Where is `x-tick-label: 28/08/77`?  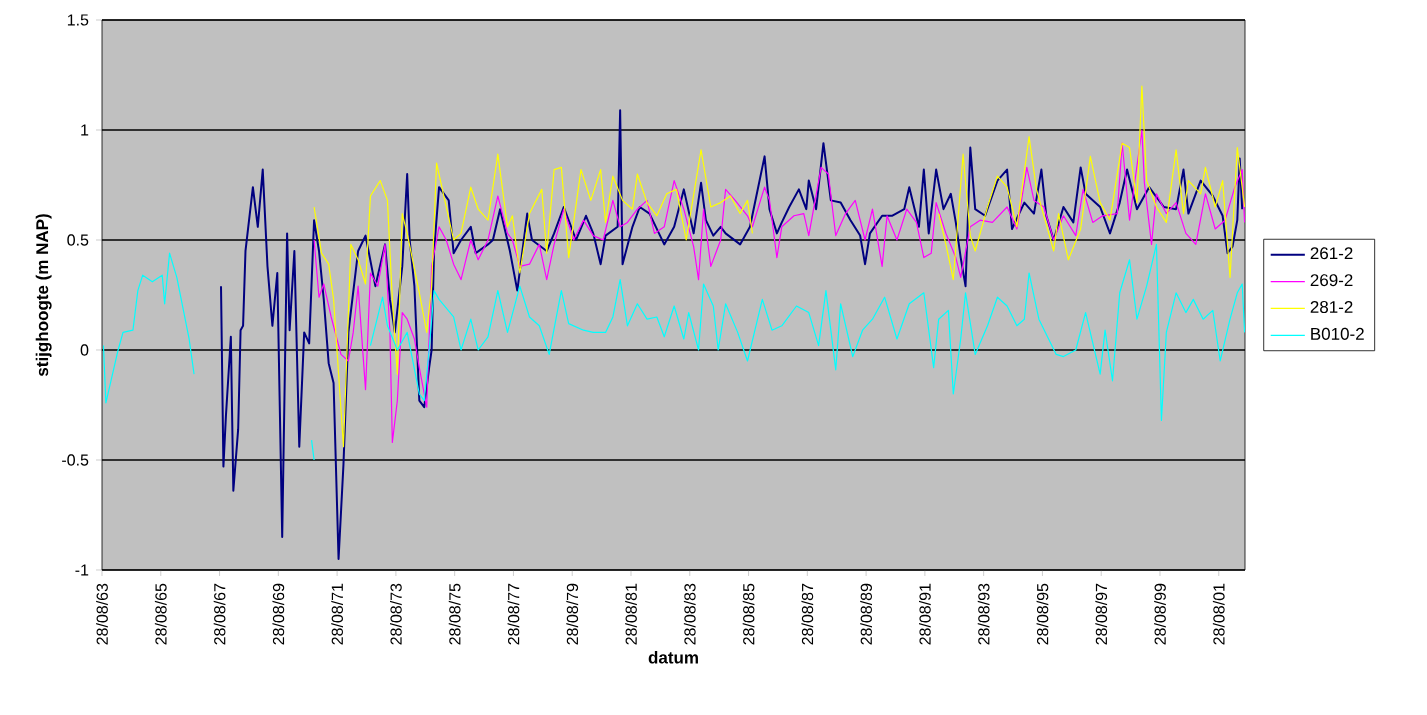 x-tick-label: 28/08/77 is located at coordinates (513, 614).